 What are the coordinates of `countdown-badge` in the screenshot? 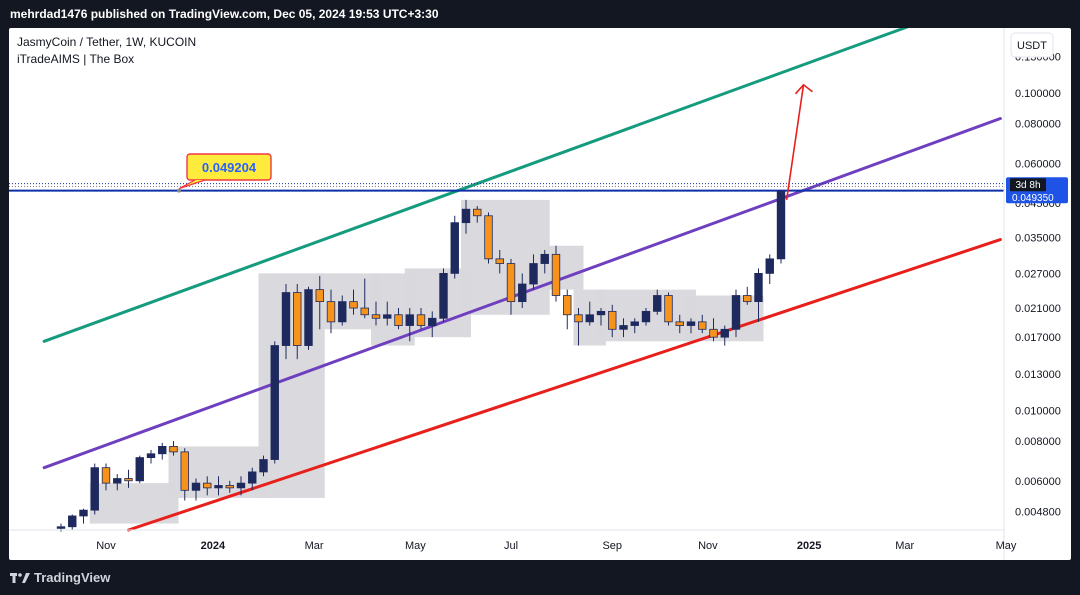 It's located at (1028, 185).